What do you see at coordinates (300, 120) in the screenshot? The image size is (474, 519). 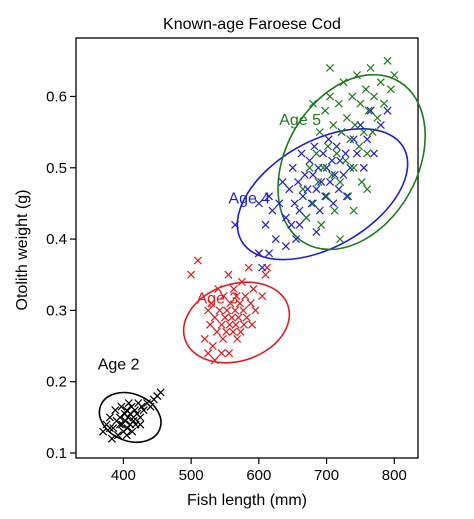 I see `age-5-label: Age 5` at bounding box center [300, 120].